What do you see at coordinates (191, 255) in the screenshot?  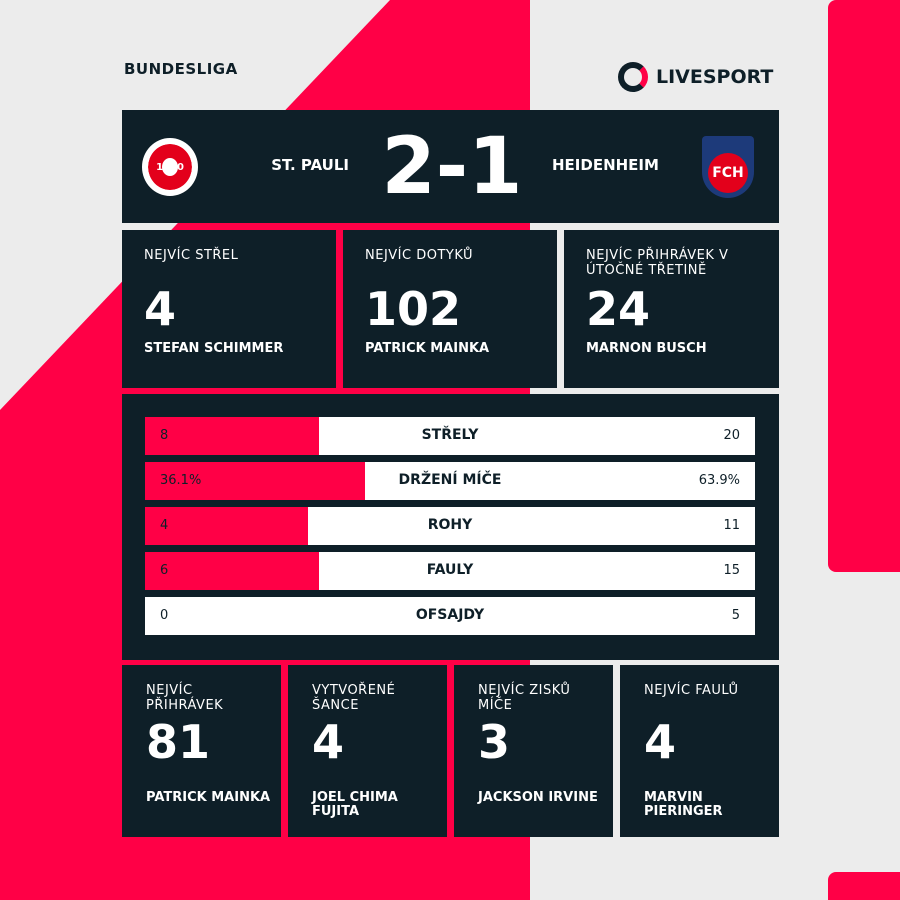 I see `stat-label: NEJVÍC STŘEL` at bounding box center [191, 255].